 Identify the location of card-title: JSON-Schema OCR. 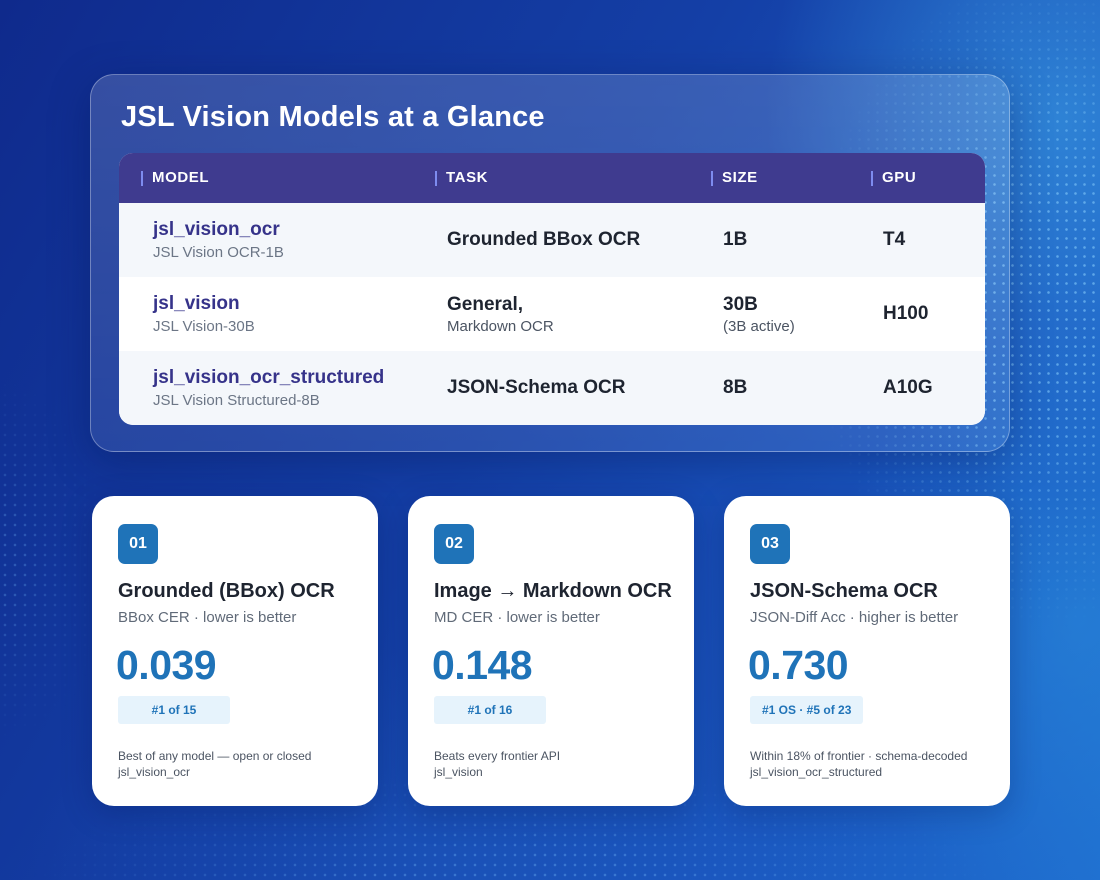
(844, 591).